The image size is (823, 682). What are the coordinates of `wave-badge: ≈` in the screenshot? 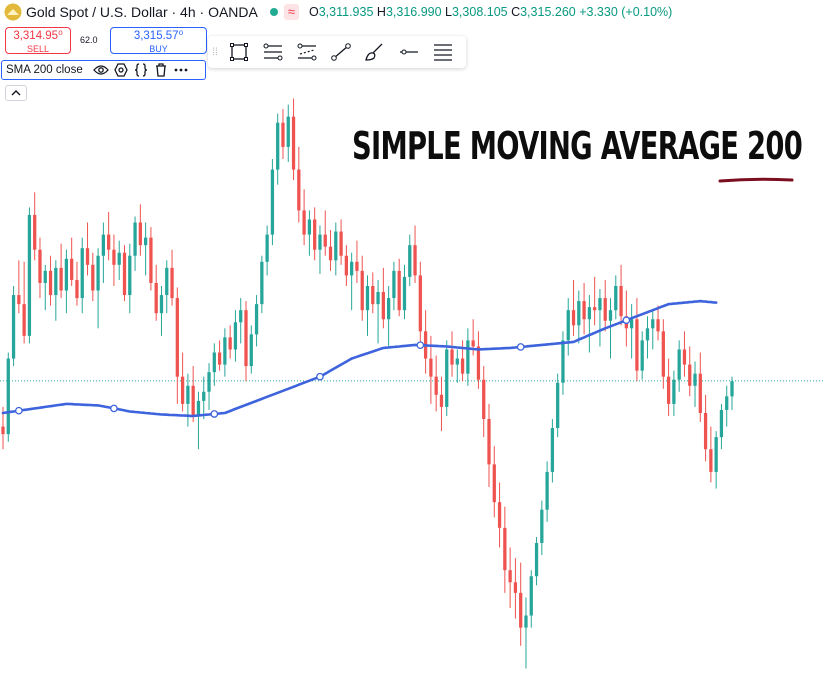 It's located at (291, 12).